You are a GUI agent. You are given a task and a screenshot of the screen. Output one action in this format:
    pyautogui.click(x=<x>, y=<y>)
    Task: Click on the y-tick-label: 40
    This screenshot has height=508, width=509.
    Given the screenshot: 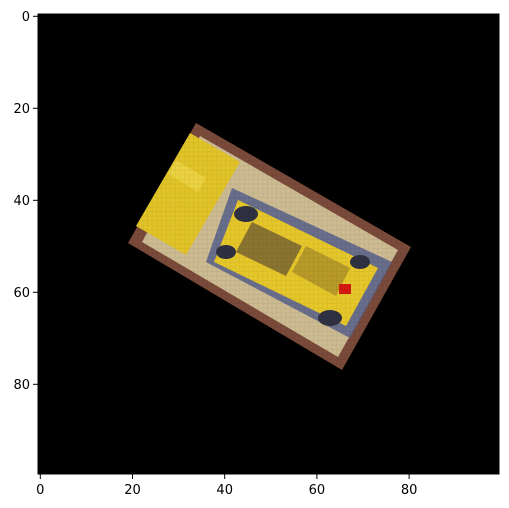 What is the action you would take?
    pyautogui.click(x=21, y=201)
    